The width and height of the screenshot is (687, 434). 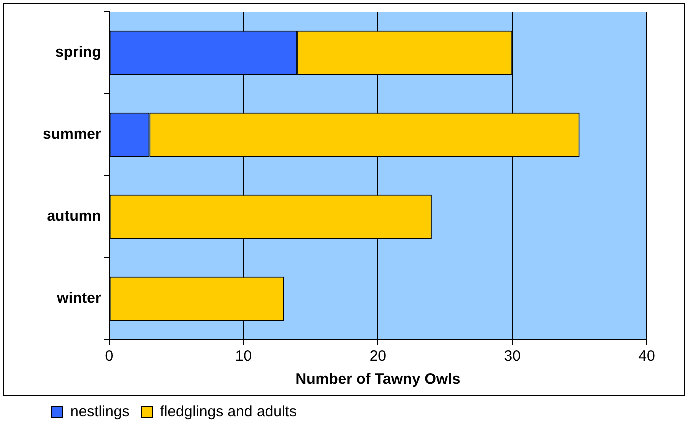 I want to click on x-tick-label: 30, so click(x=512, y=357).